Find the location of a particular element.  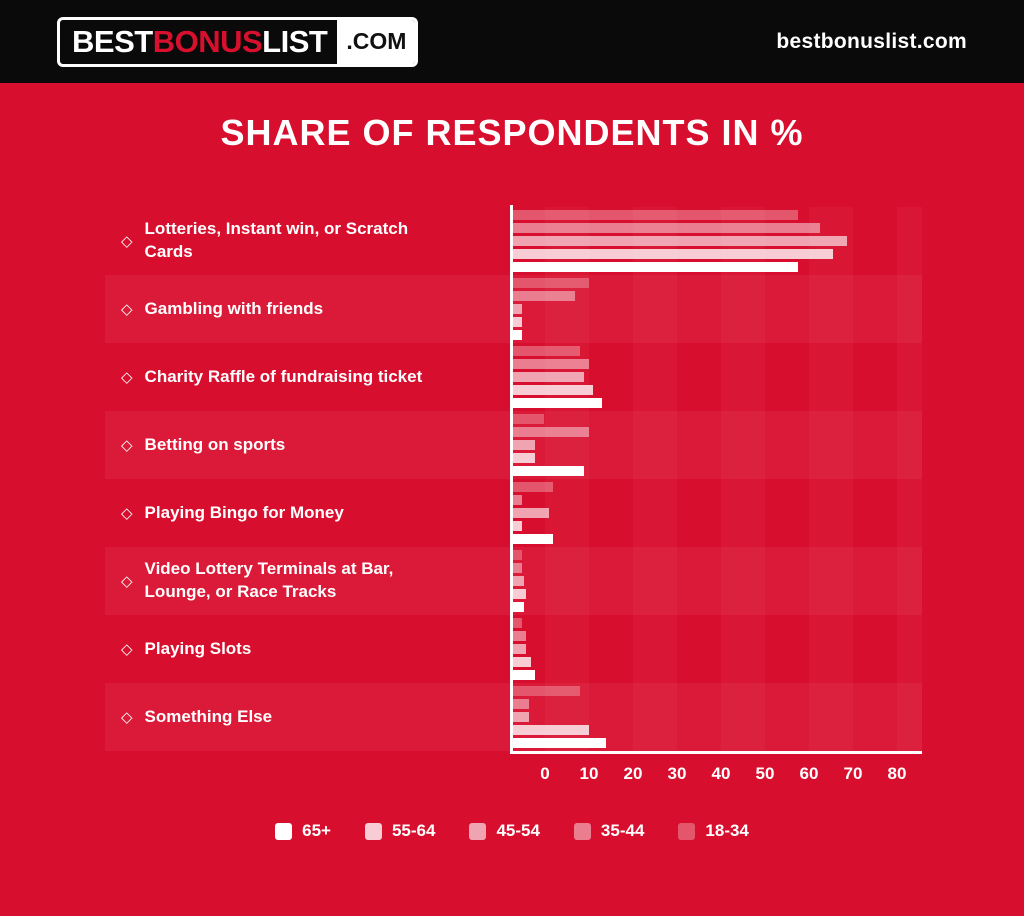

x-tick-label: 70 is located at coordinates (853, 773).